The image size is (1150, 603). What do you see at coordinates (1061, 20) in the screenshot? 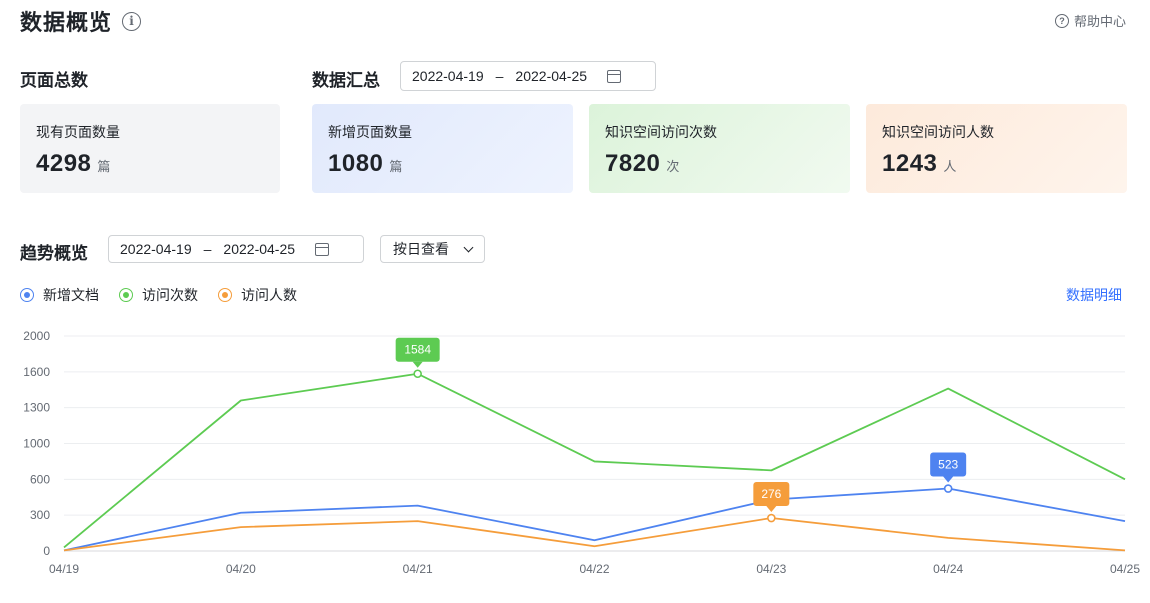
I see `question-icon: ?` at bounding box center [1061, 20].